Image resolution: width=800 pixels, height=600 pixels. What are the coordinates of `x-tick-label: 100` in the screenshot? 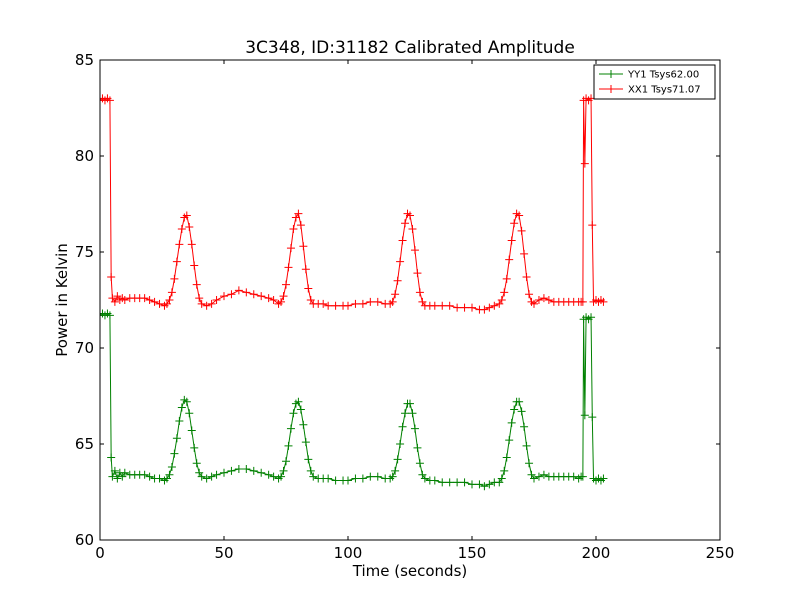 It's located at (348, 553).